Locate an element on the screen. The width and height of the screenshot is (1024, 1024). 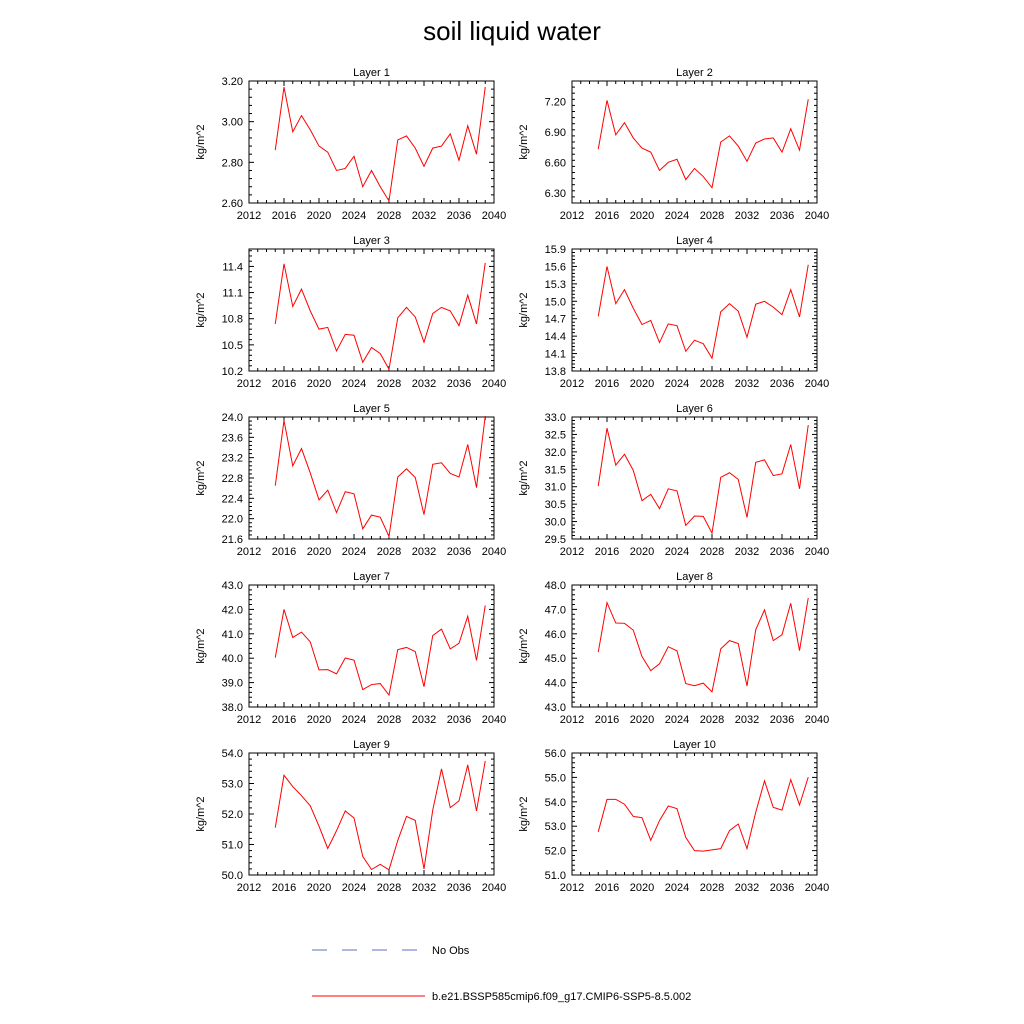
y-tick-label: 14.4 is located at coordinates (555, 337).